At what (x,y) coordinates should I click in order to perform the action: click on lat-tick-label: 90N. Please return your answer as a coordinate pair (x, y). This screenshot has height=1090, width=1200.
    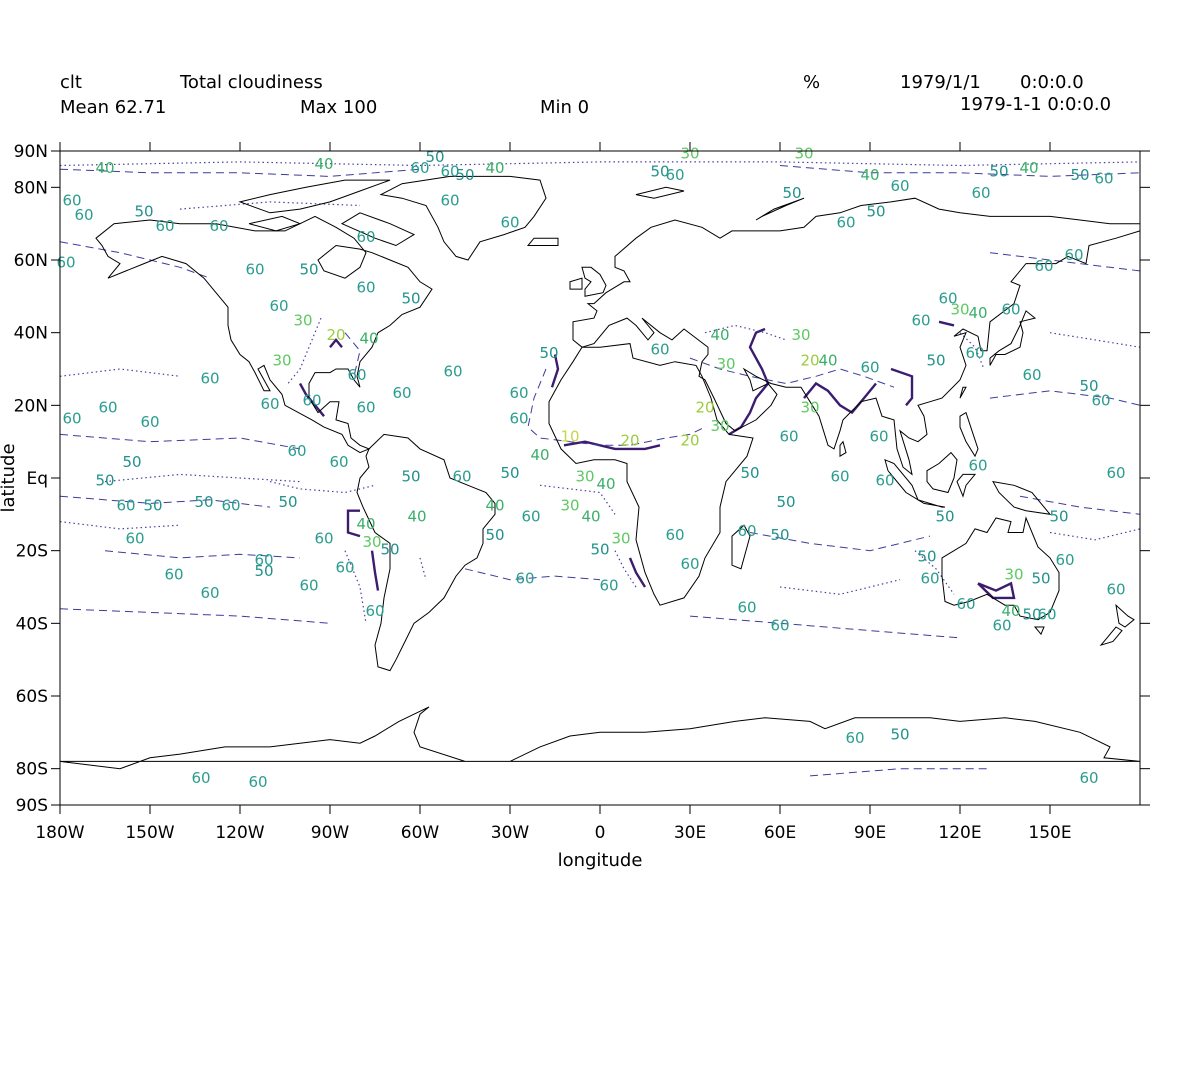
    Looking at the image, I should click on (31, 152).